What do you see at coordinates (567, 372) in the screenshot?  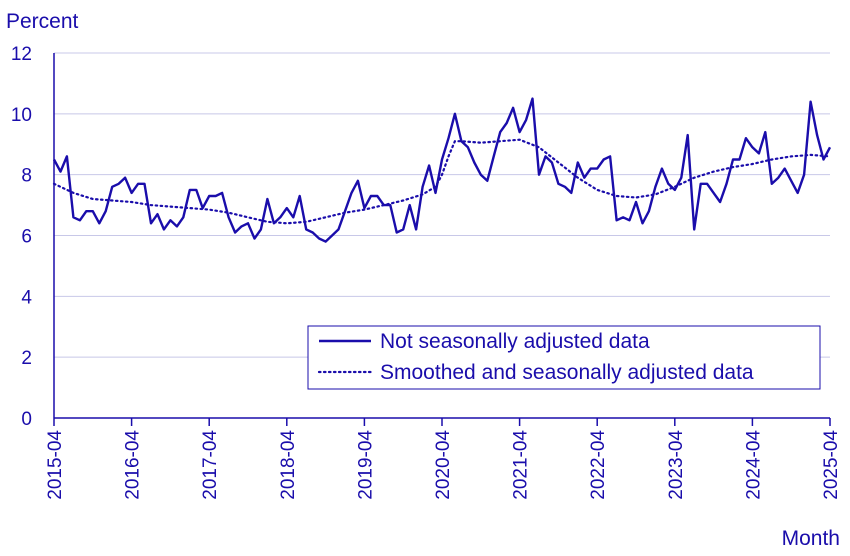 I see `legend-label-smoothed-seasonally-adjusted: Smoothed and seasonally adjusted data` at bounding box center [567, 372].